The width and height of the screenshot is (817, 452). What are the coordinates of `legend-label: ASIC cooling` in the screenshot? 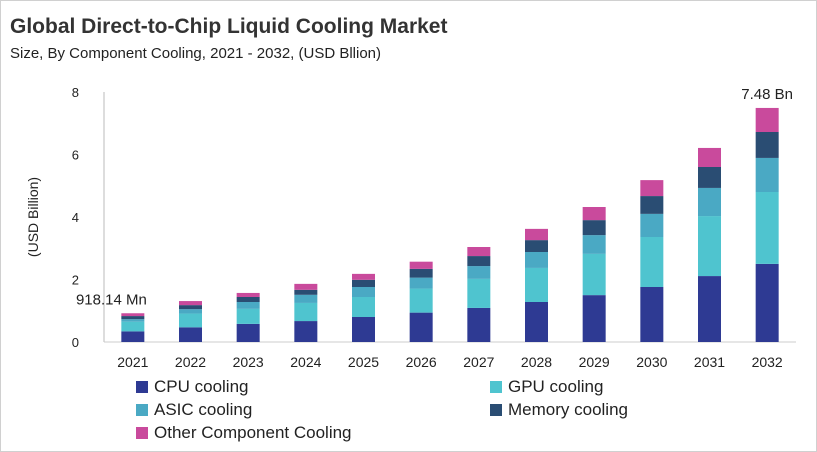 It's located at (203, 409).